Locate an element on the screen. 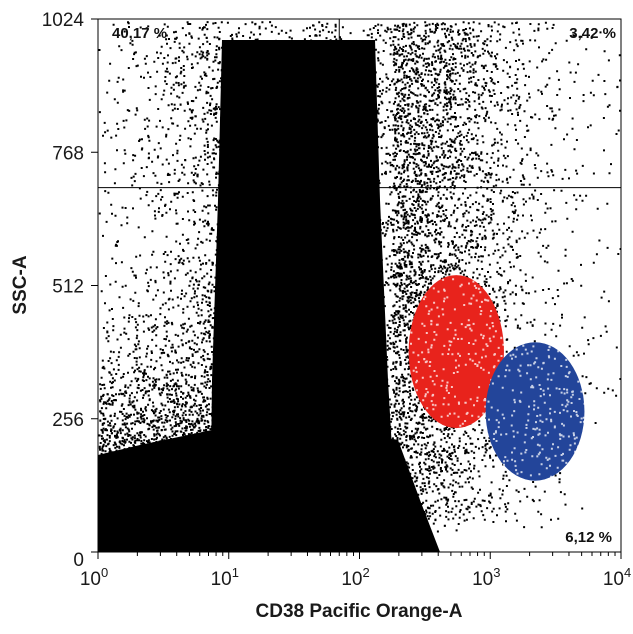 The image size is (633, 634). y-axis-title: SSC-A is located at coordinates (20, 284).